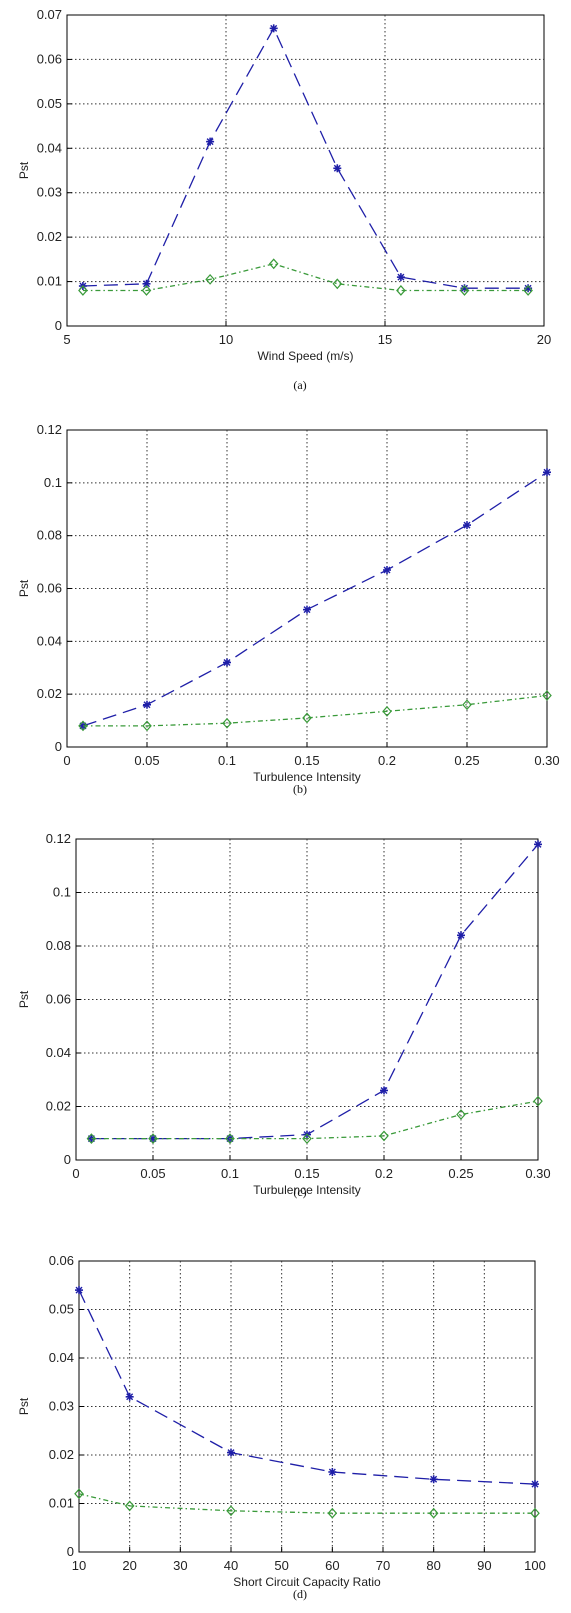 Image resolution: width=571 pixels, height=1613 pixels. I want to click on y-tick-label: 0.1, so click(53, 482).